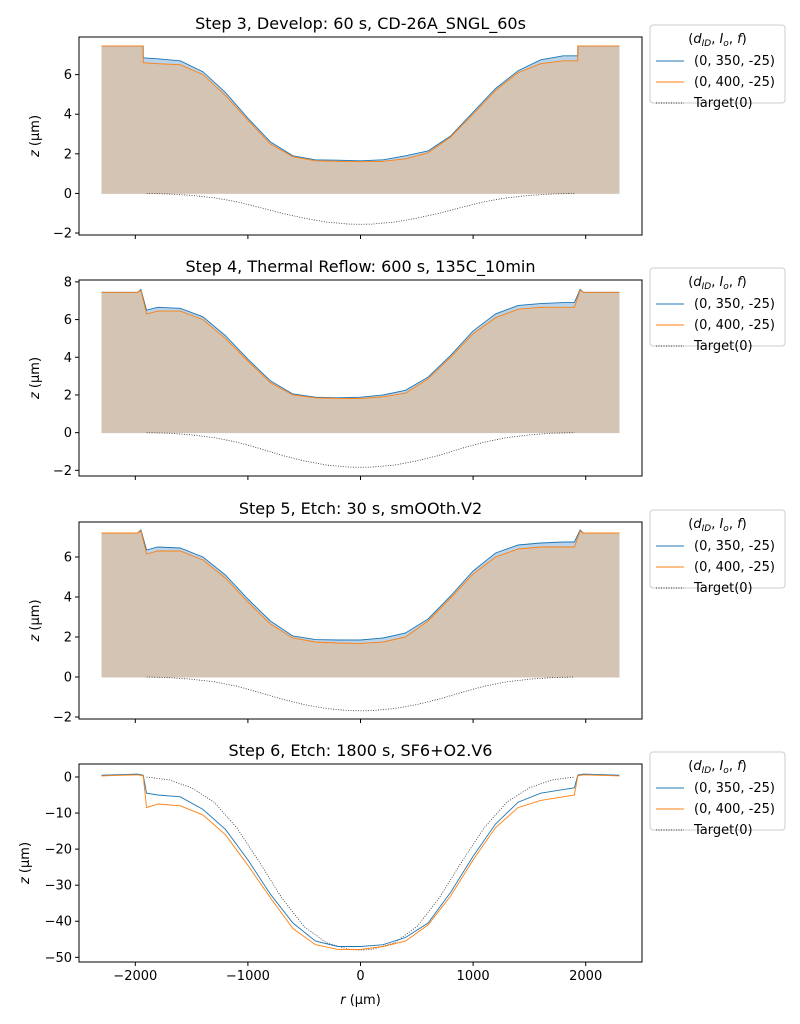 Image resolution: width=800 pixels, height=1024 pixels. I want to click on x-tick-label: −1000, so click(248, 976).